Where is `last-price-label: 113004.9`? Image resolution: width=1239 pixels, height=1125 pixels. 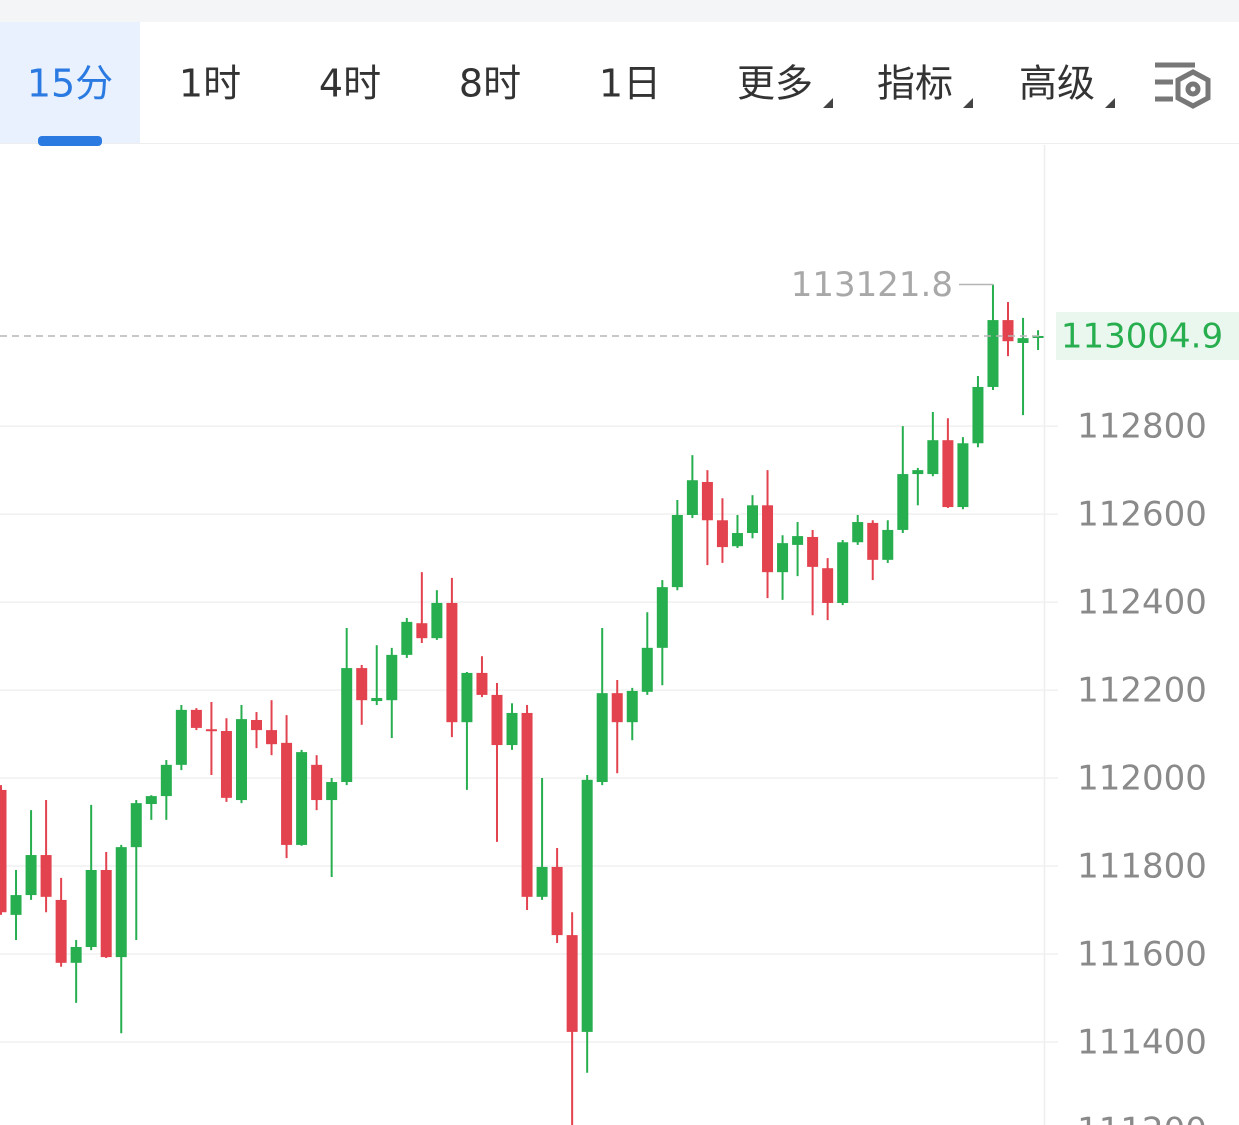 last-price-label: 113004.9 is located at coordinates (1142, 336).